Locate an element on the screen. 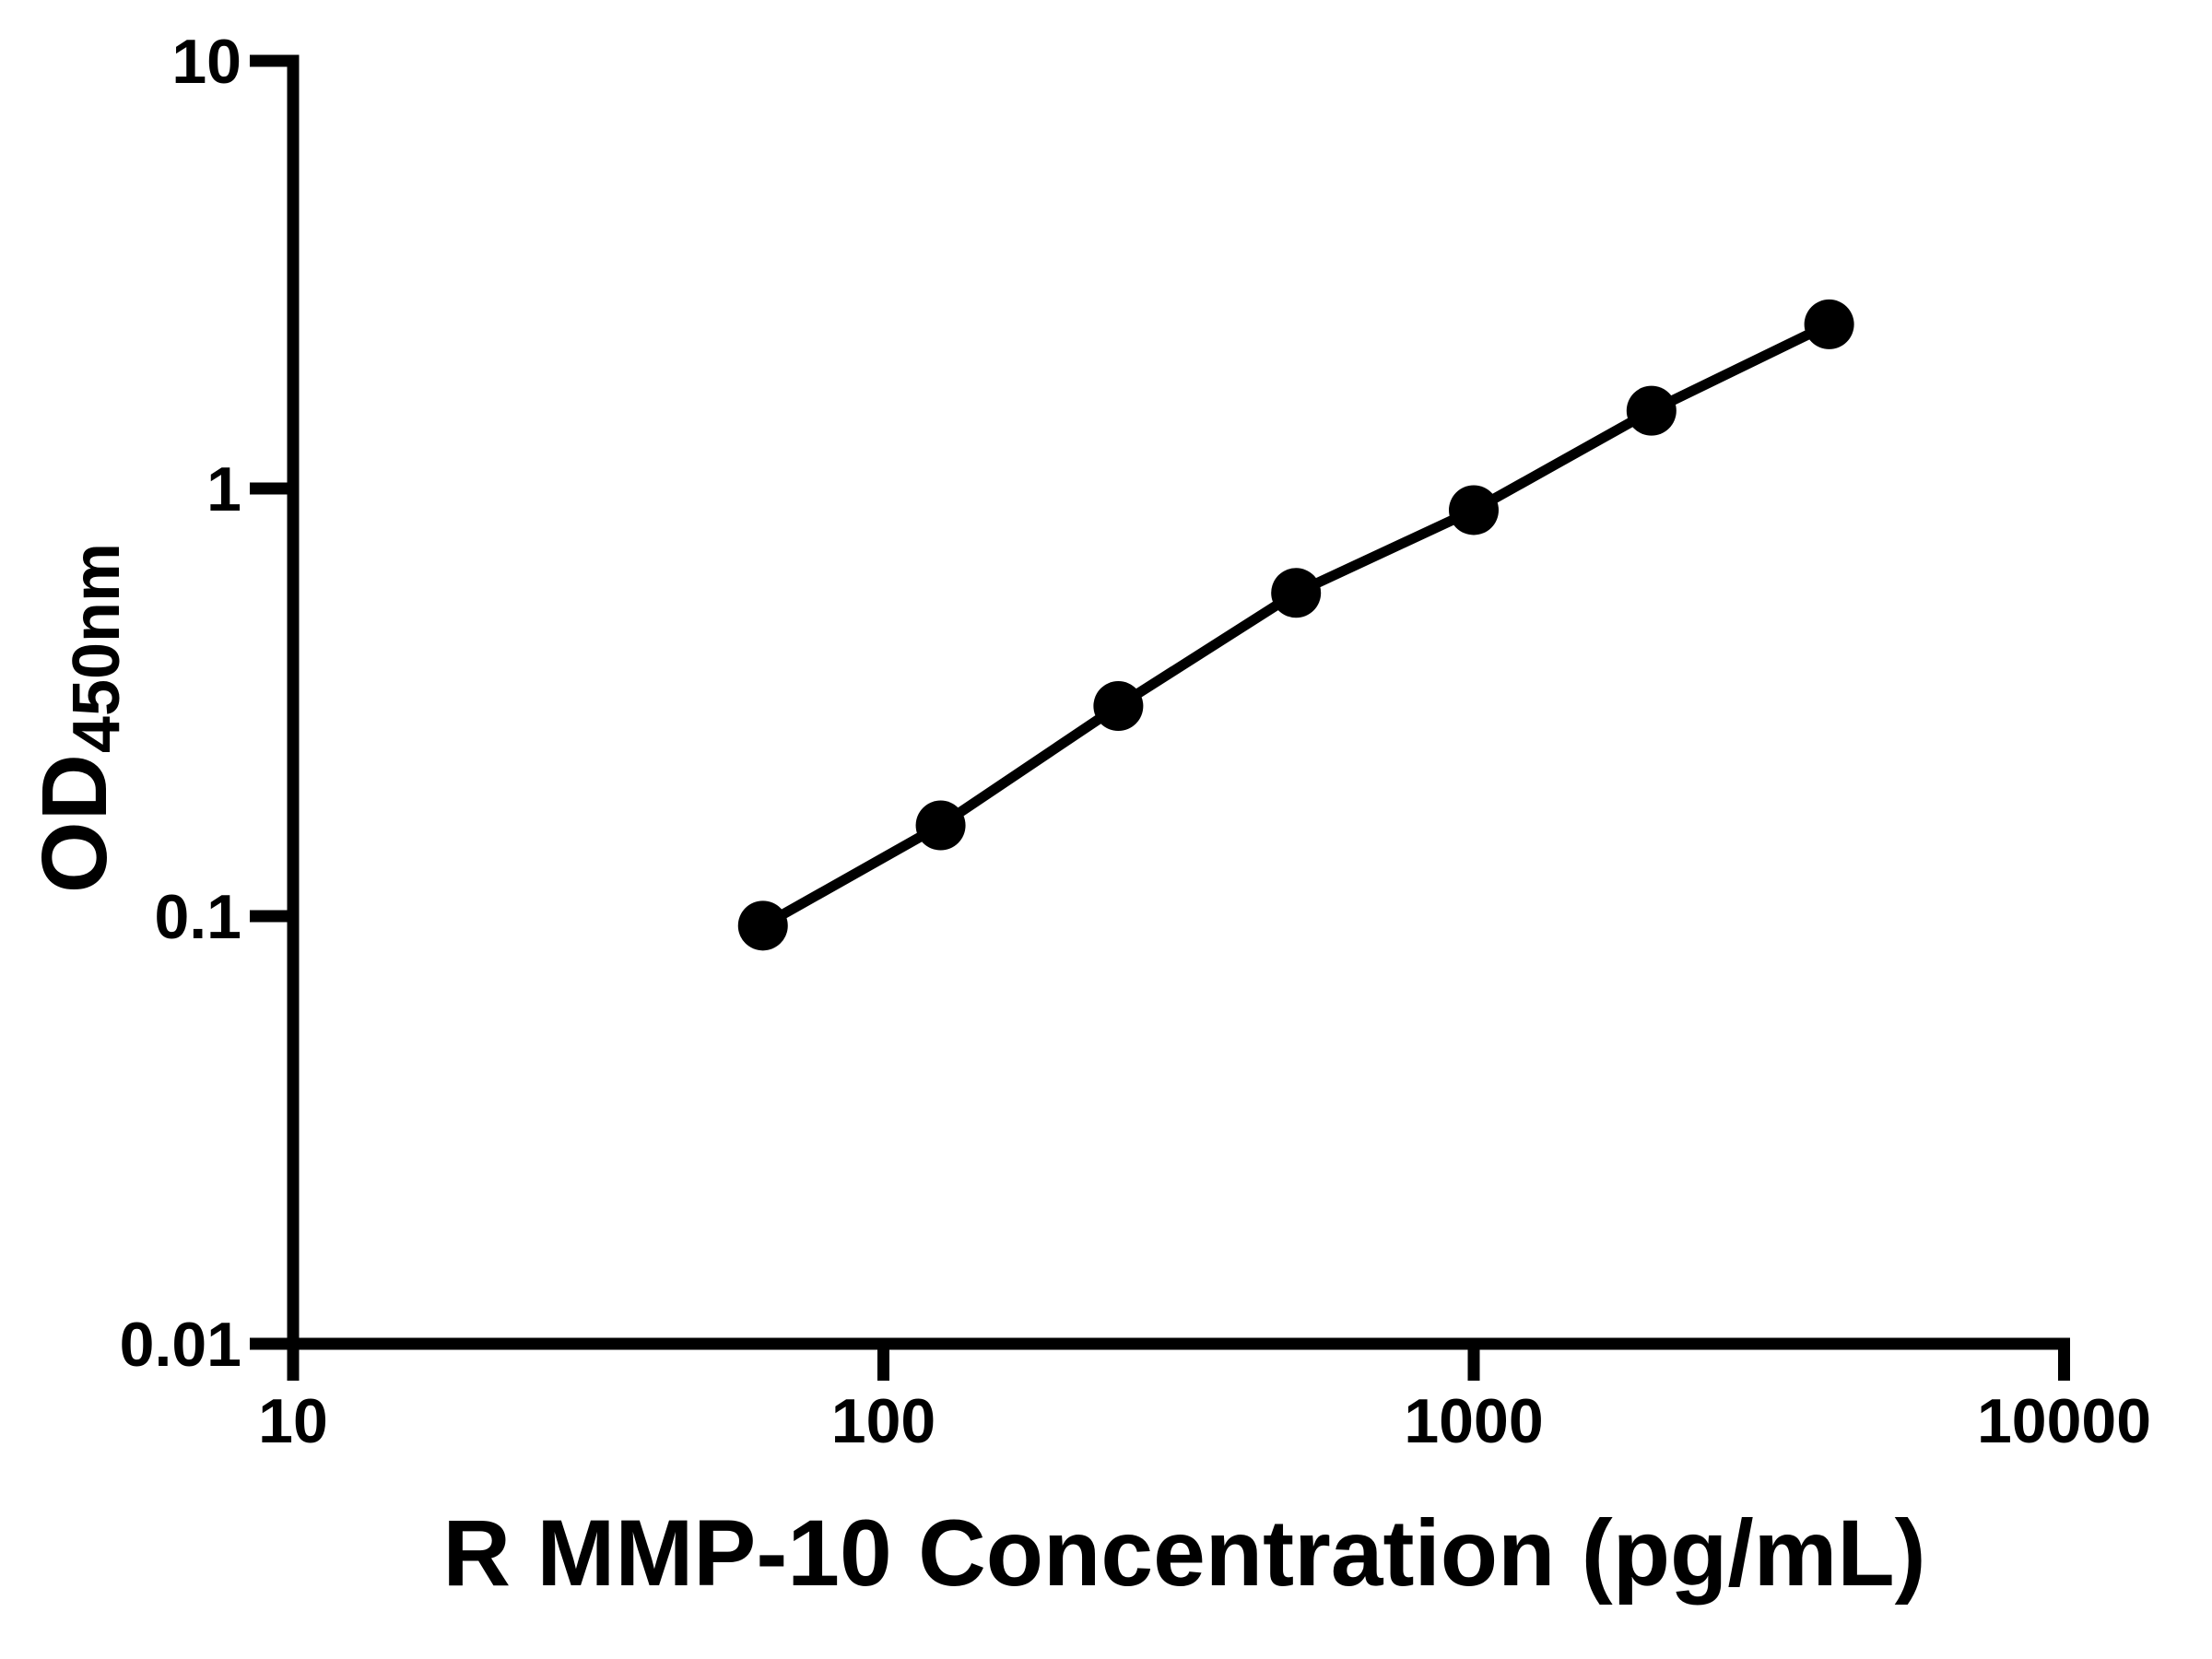 This screenshot has height=1659, width=2212. y-tick-label: 10 is located at coordinates (206, 62).